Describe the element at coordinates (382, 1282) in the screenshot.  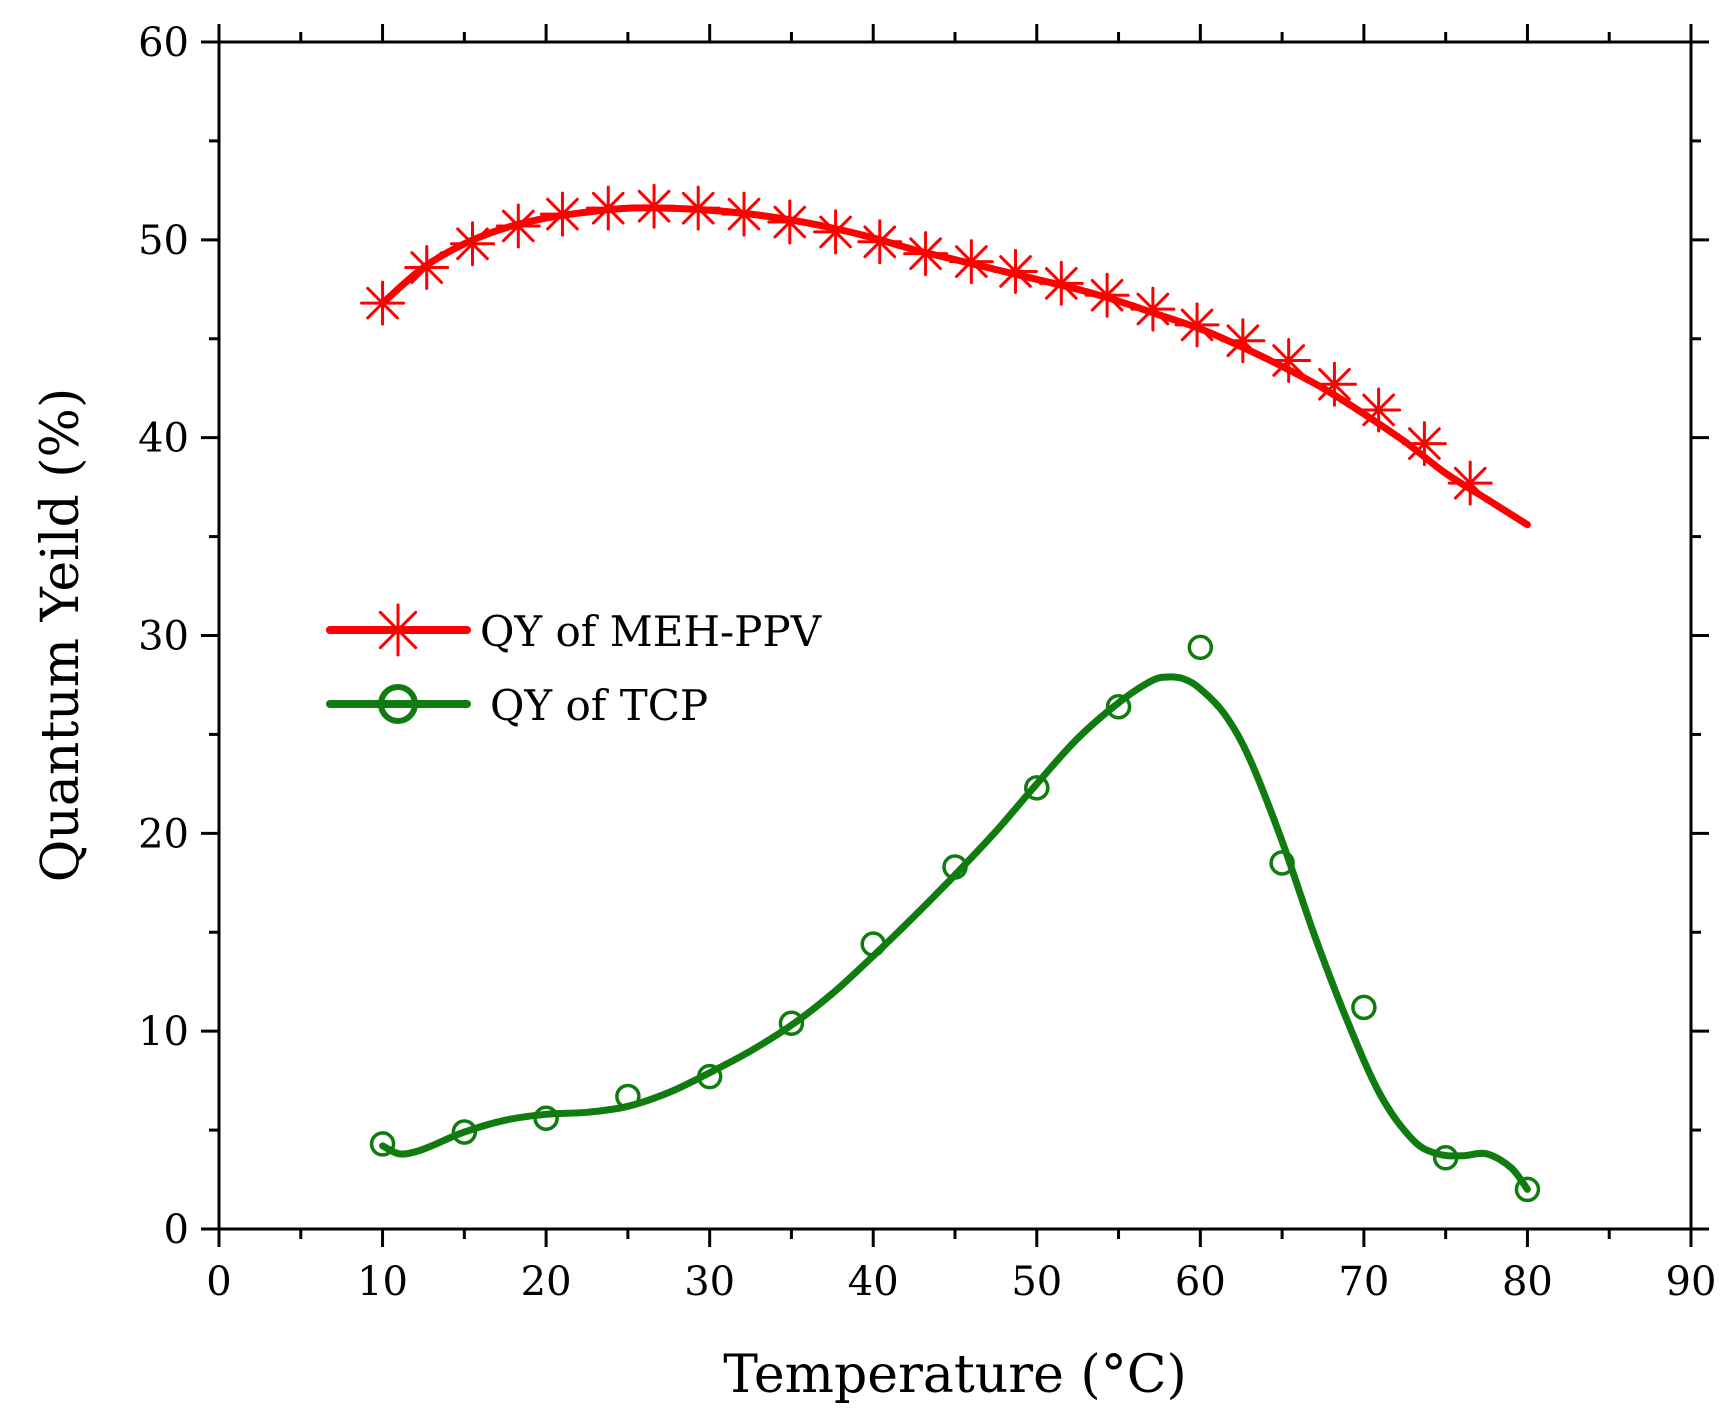
I see `x-tick-label: 10` at that location.